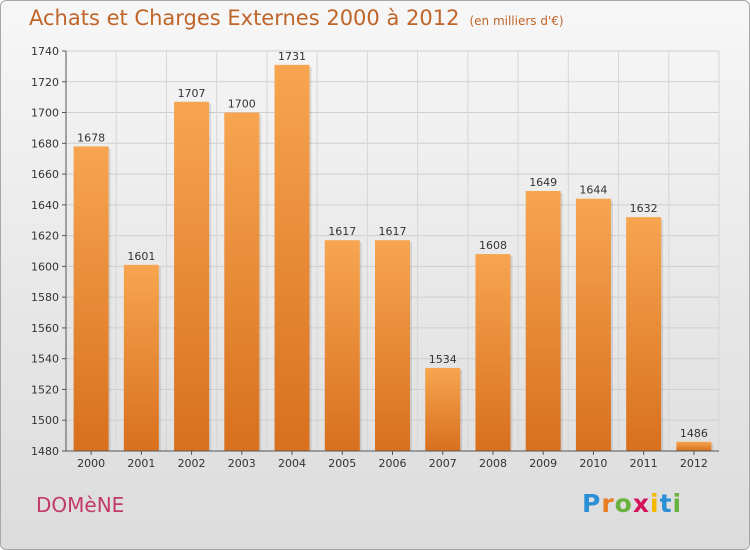  What do you see at coordinates (443, 359) in the screenshot?
I see `bar-value-label: 1534` at bounding box center [443, 359].